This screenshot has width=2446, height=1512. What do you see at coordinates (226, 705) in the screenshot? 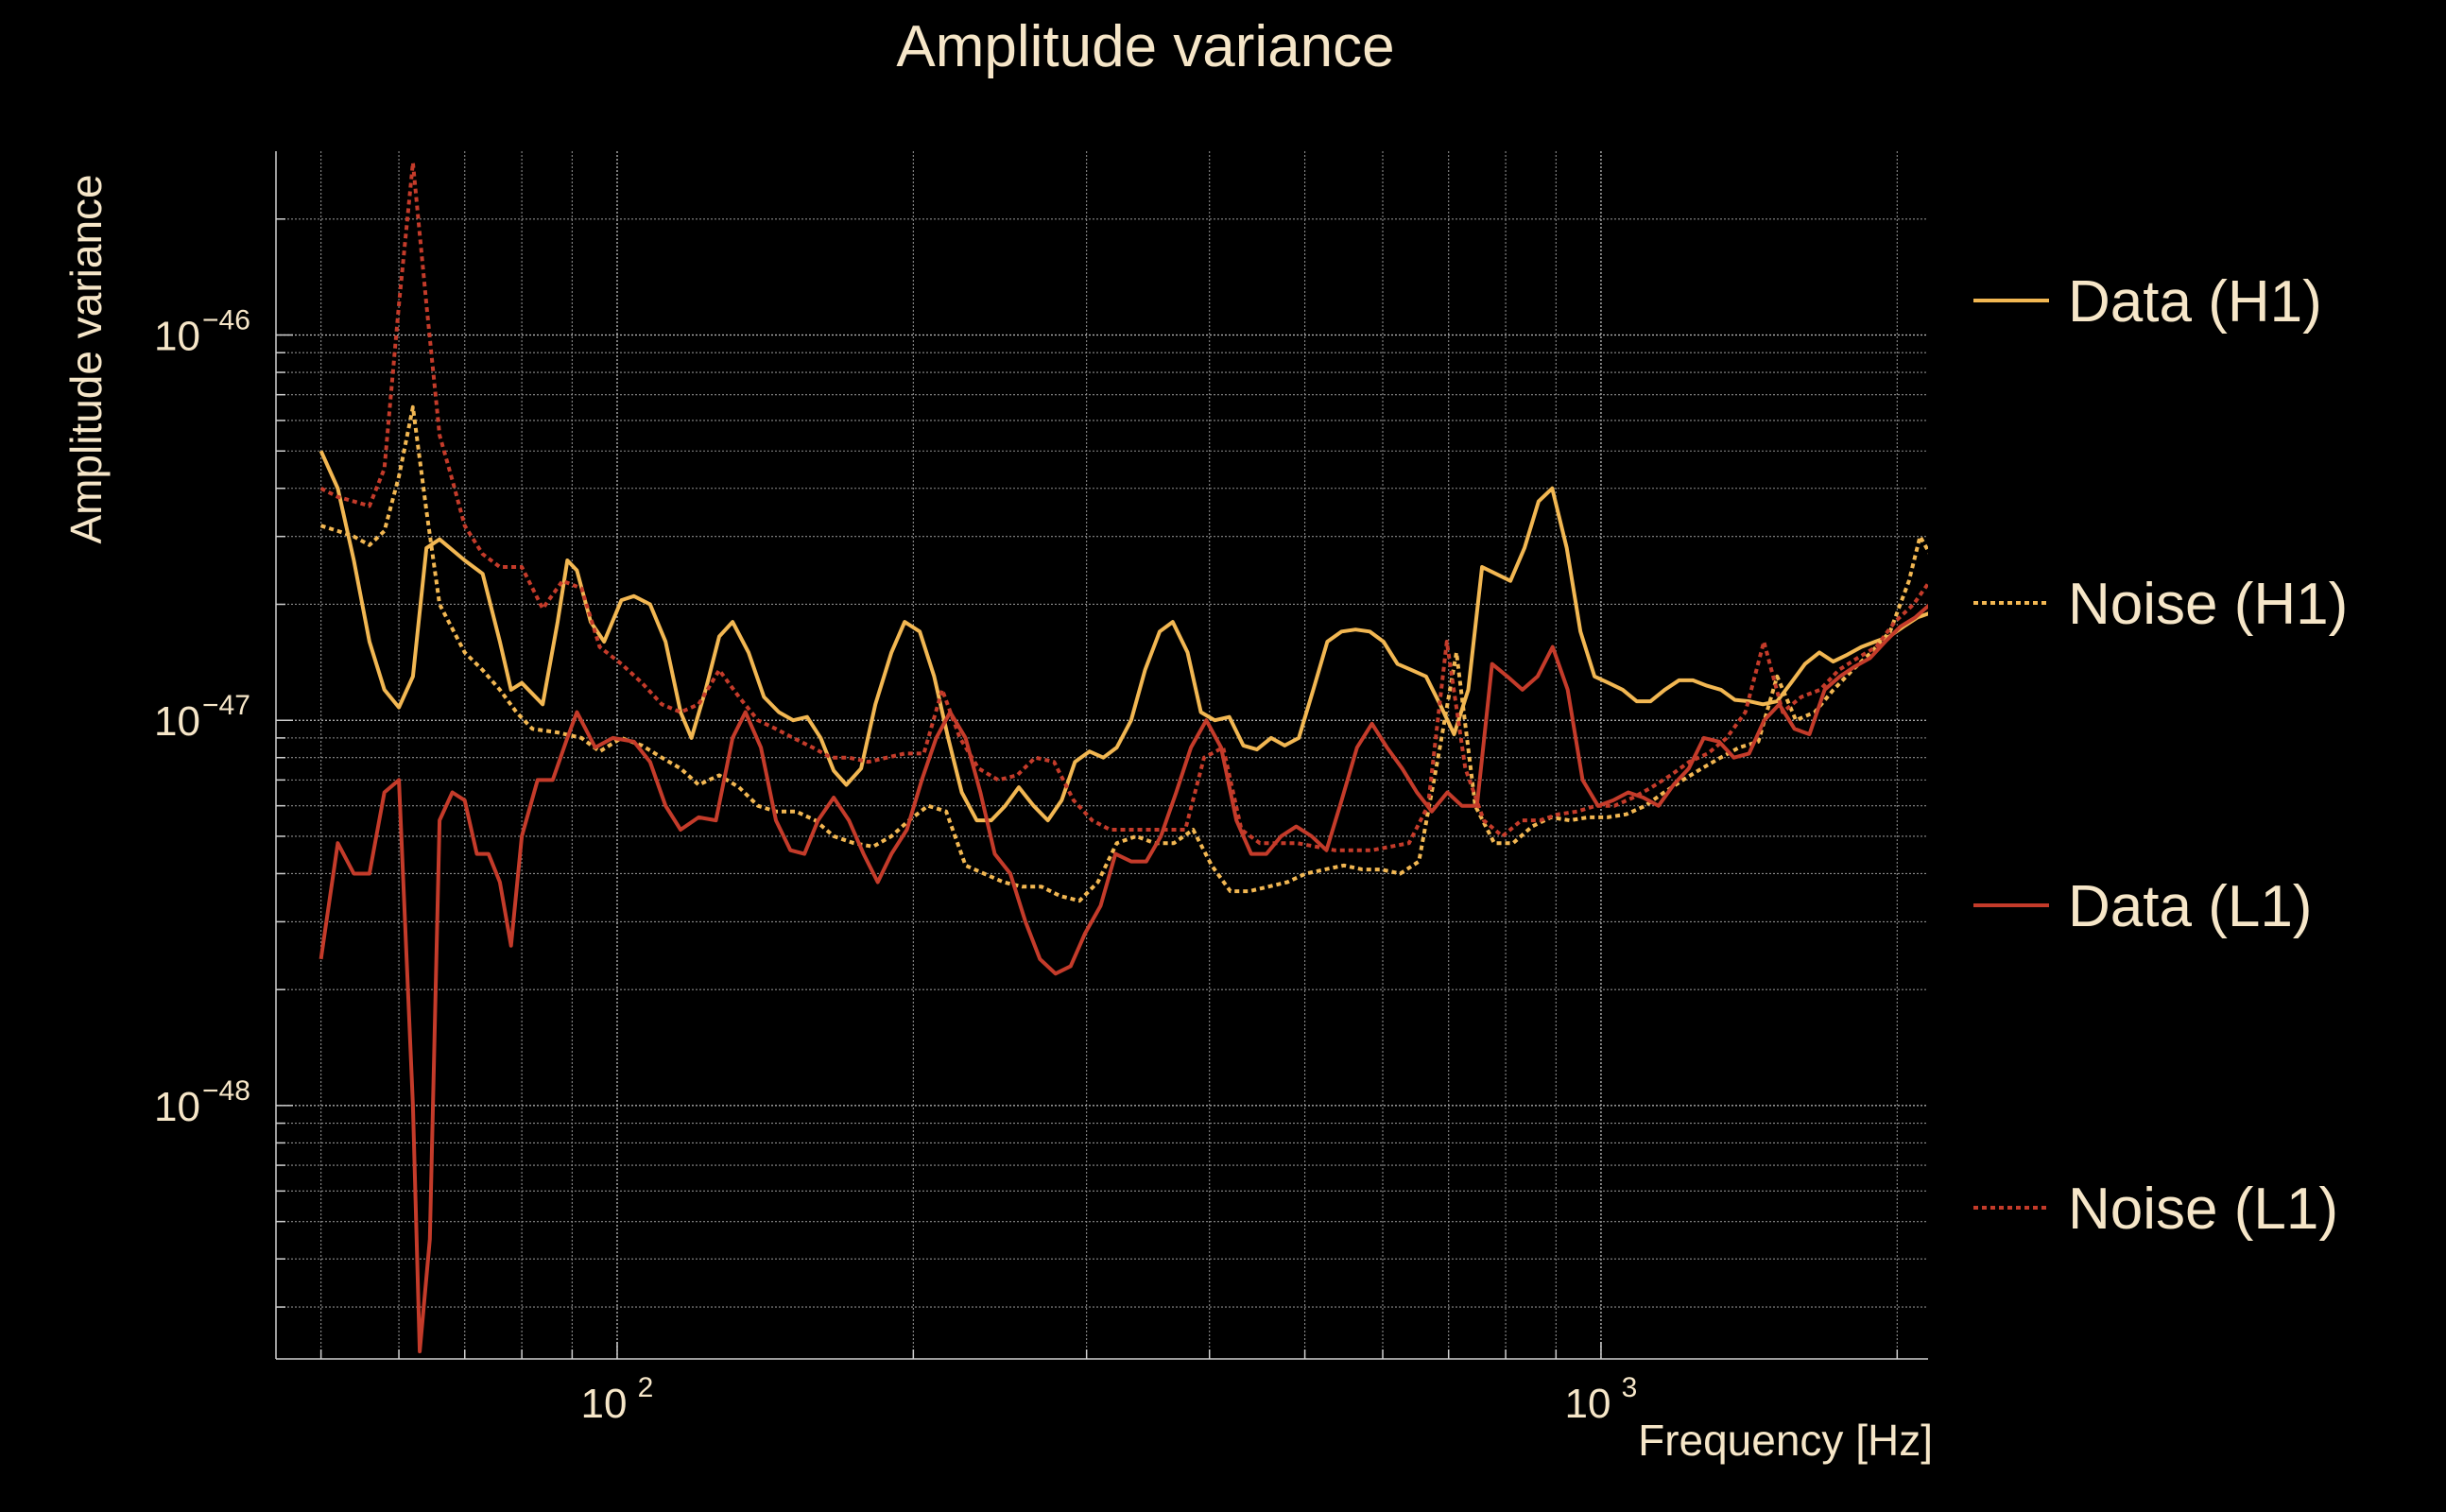
I see `y-tick-exponent: −47` at bounding box center [226, 705].